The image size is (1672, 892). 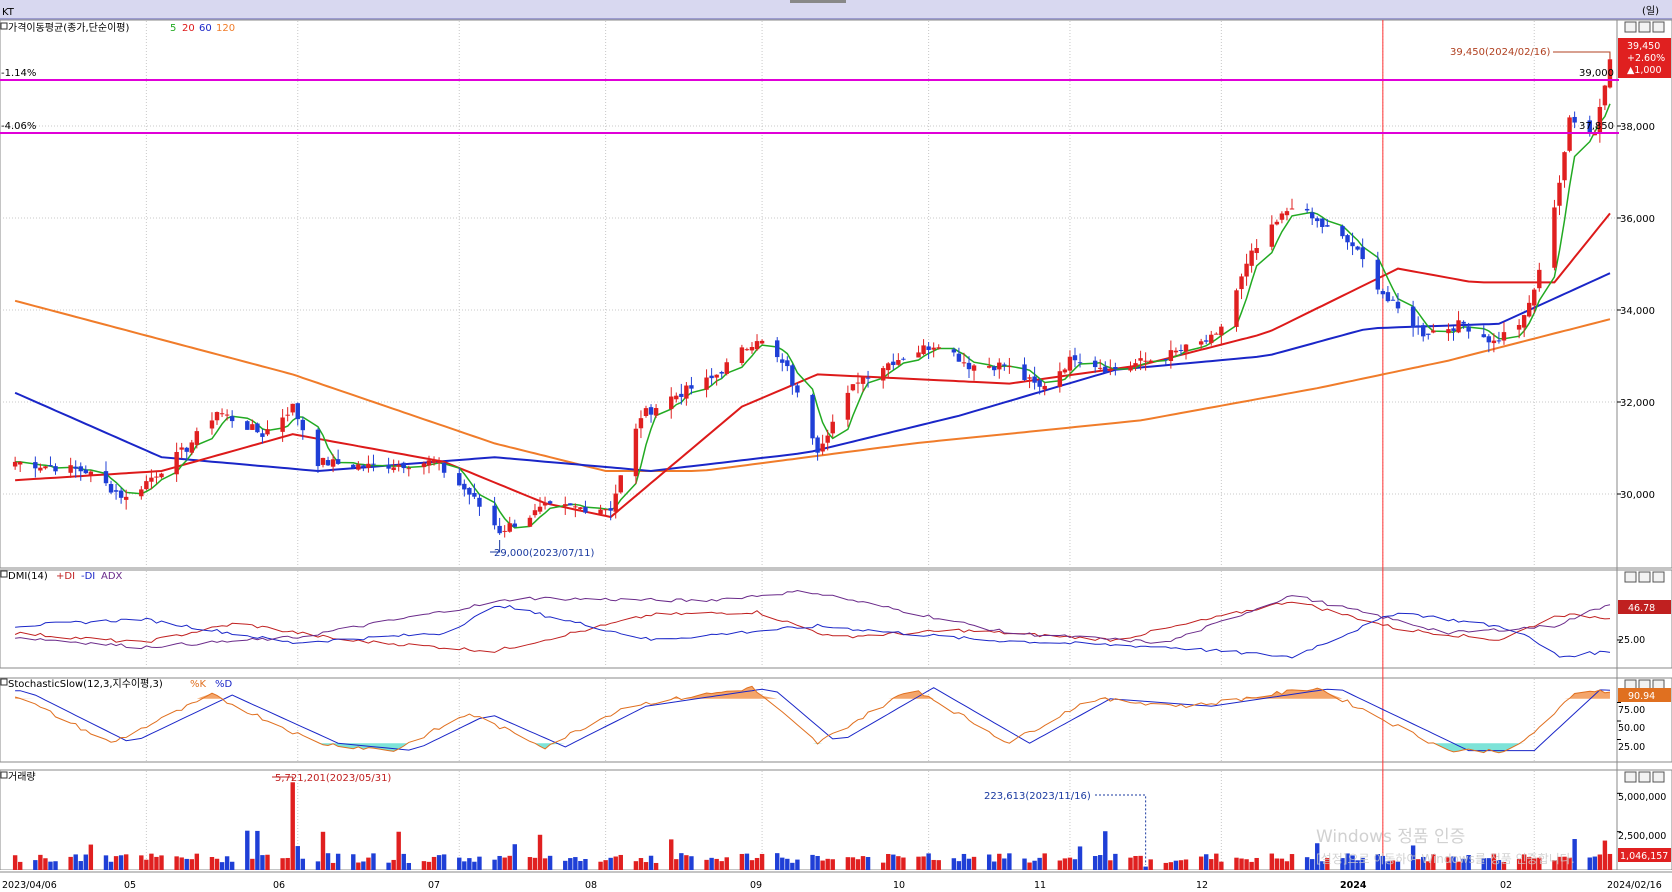 I want to click on volume-max-annotation: 5,721,201(2023/05/31), so click(x=333, y=778).